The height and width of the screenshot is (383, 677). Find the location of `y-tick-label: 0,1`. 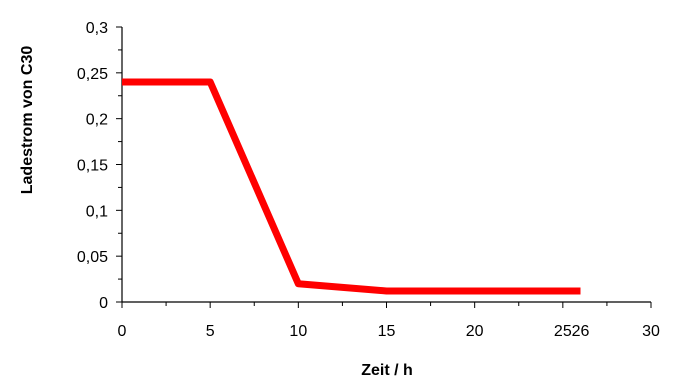

y-tick-label: 0,1 is located at coordinates (97, 211).